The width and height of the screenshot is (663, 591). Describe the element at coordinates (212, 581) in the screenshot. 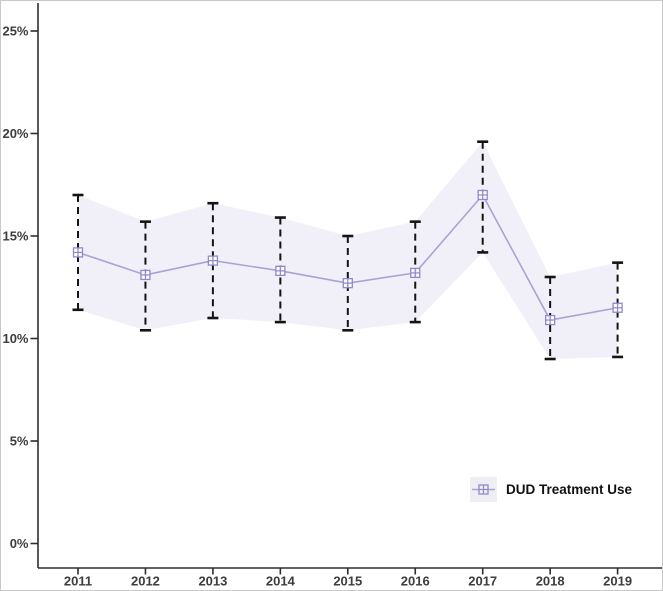

I see `x-tick-label: 2013` at that location.